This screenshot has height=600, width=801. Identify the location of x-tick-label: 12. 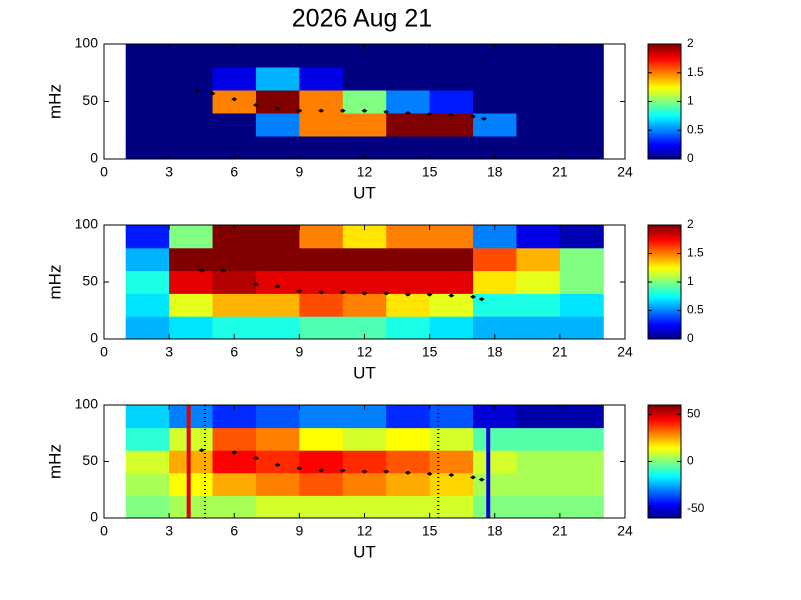
(365, 531).